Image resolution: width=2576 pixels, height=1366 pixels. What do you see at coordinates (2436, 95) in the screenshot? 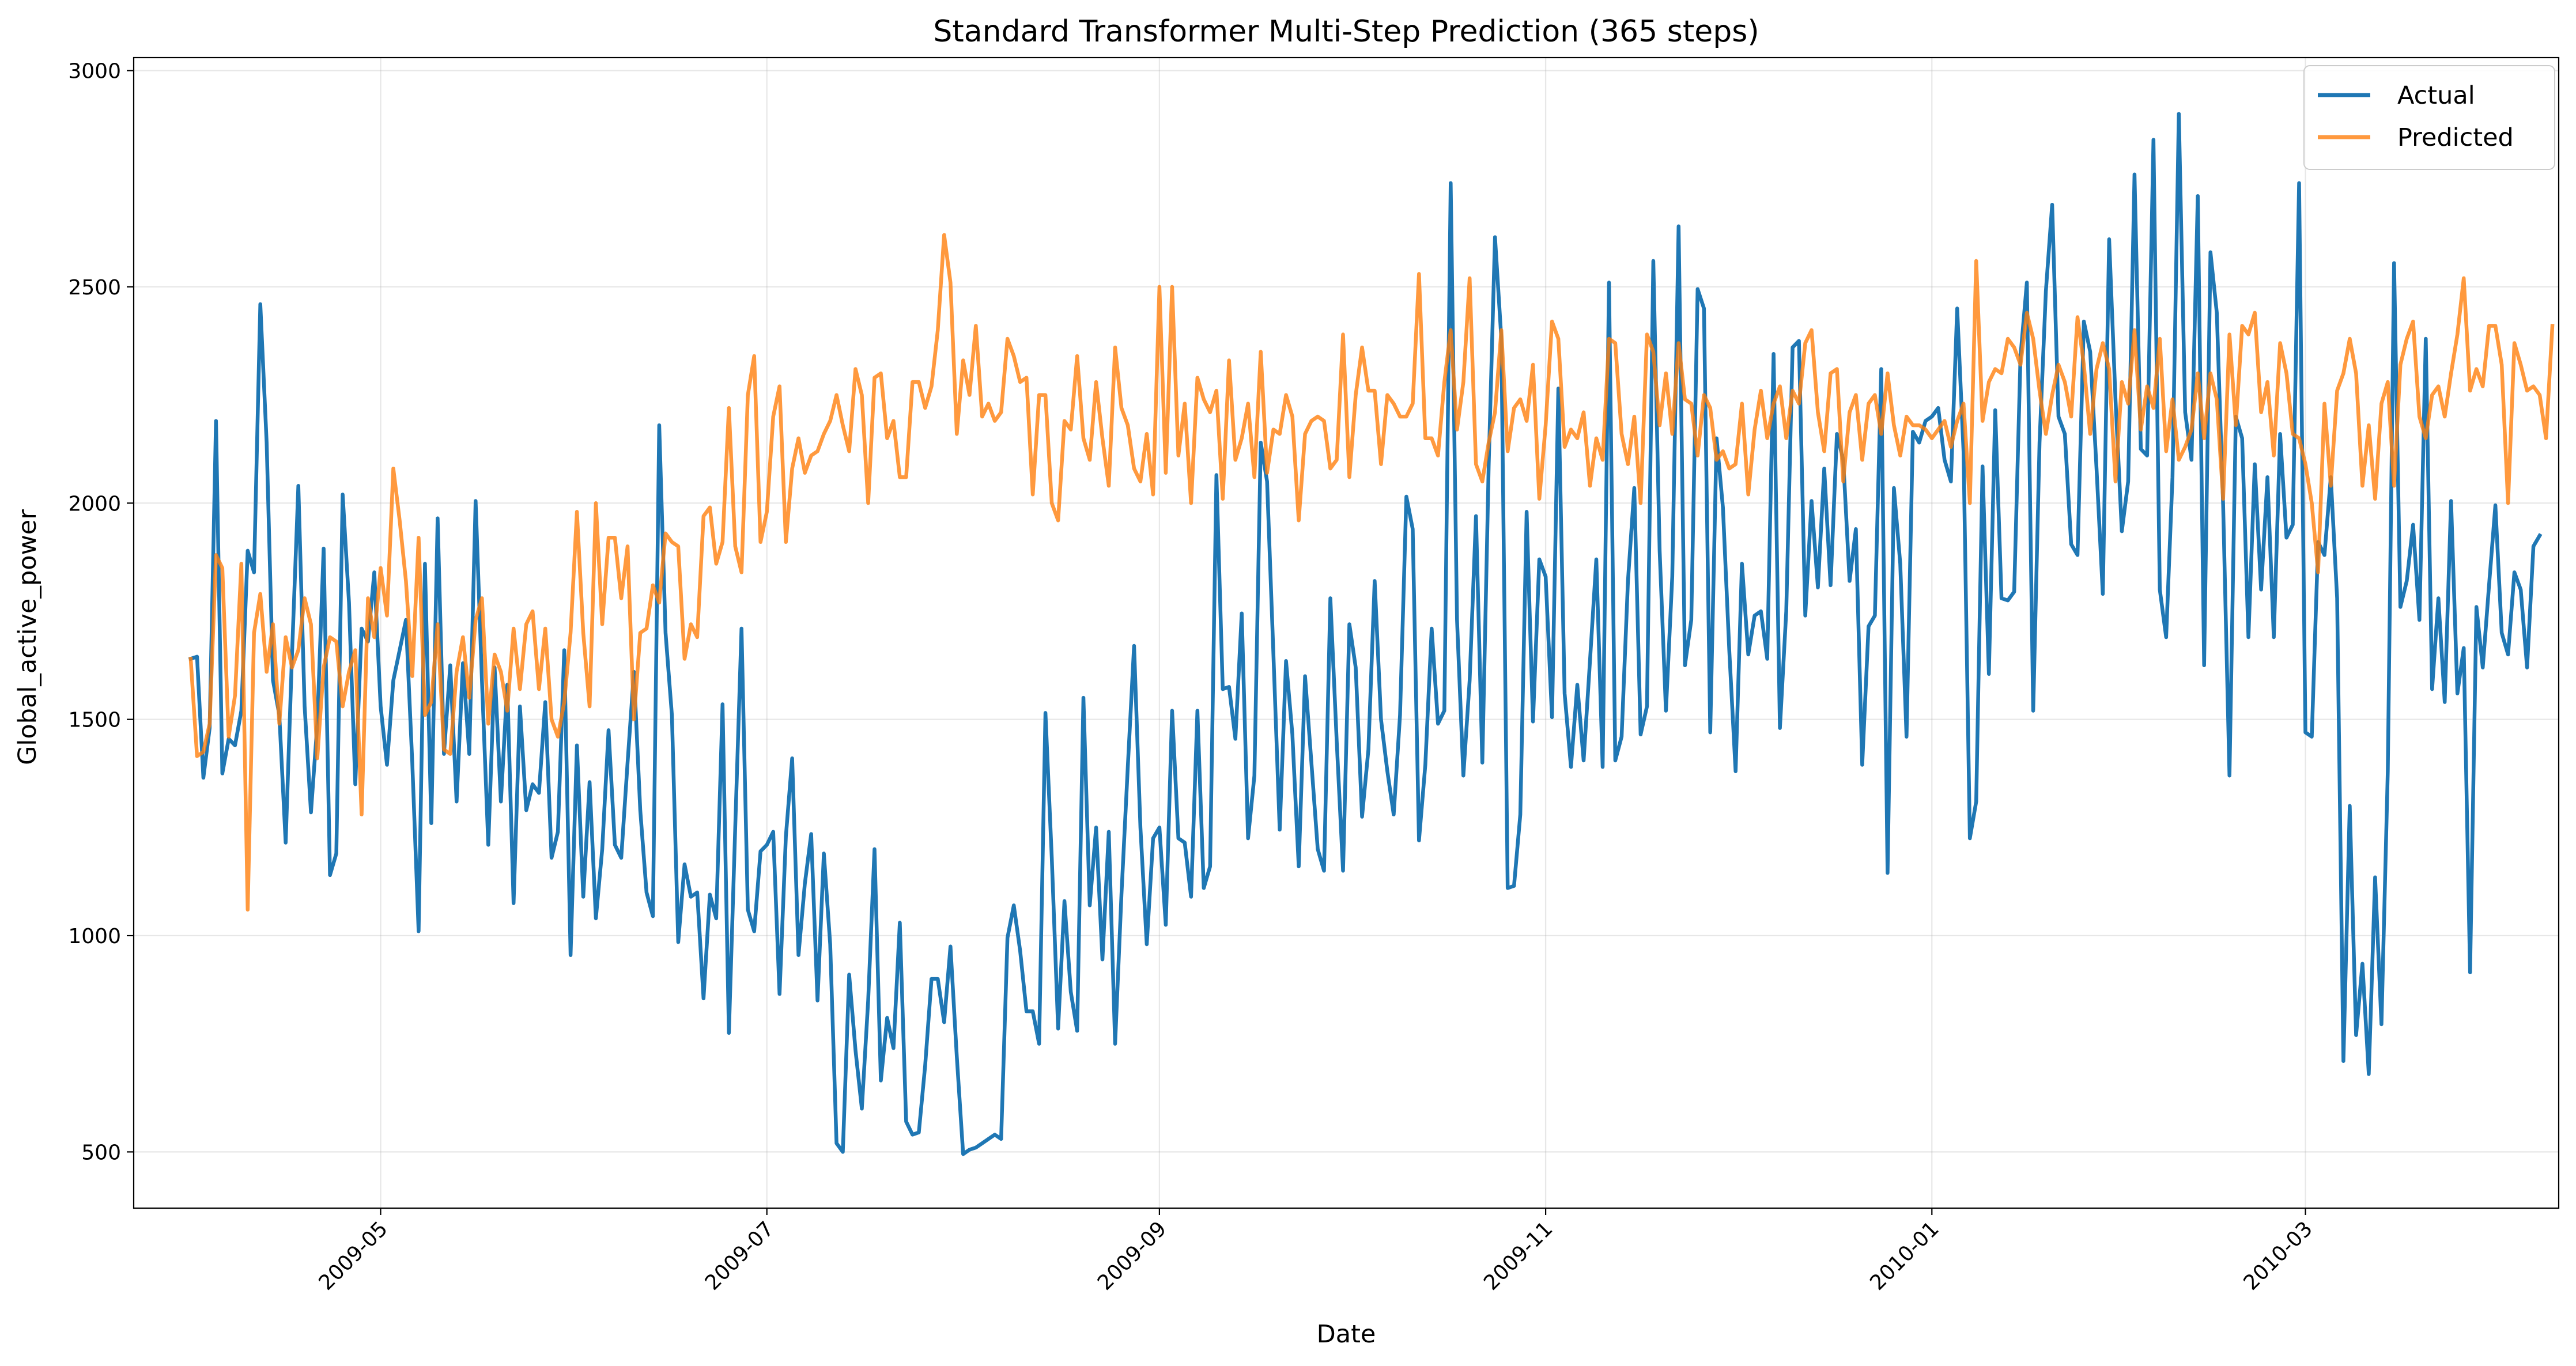
I see `legend-label-actual: Actual` at bounding box center [2436, 95].